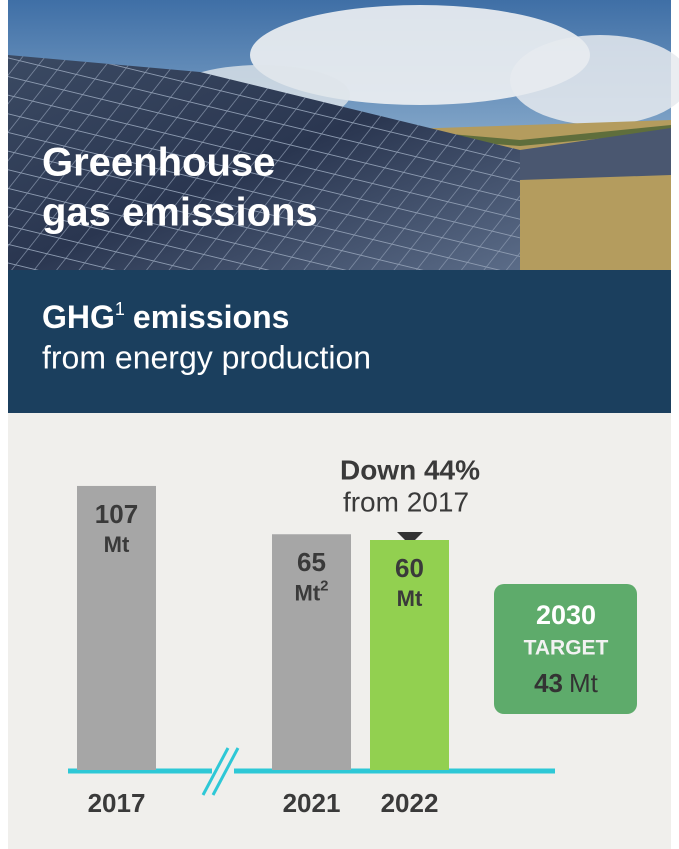  I want to click on footnote-marker: 2, so click(324, 585).